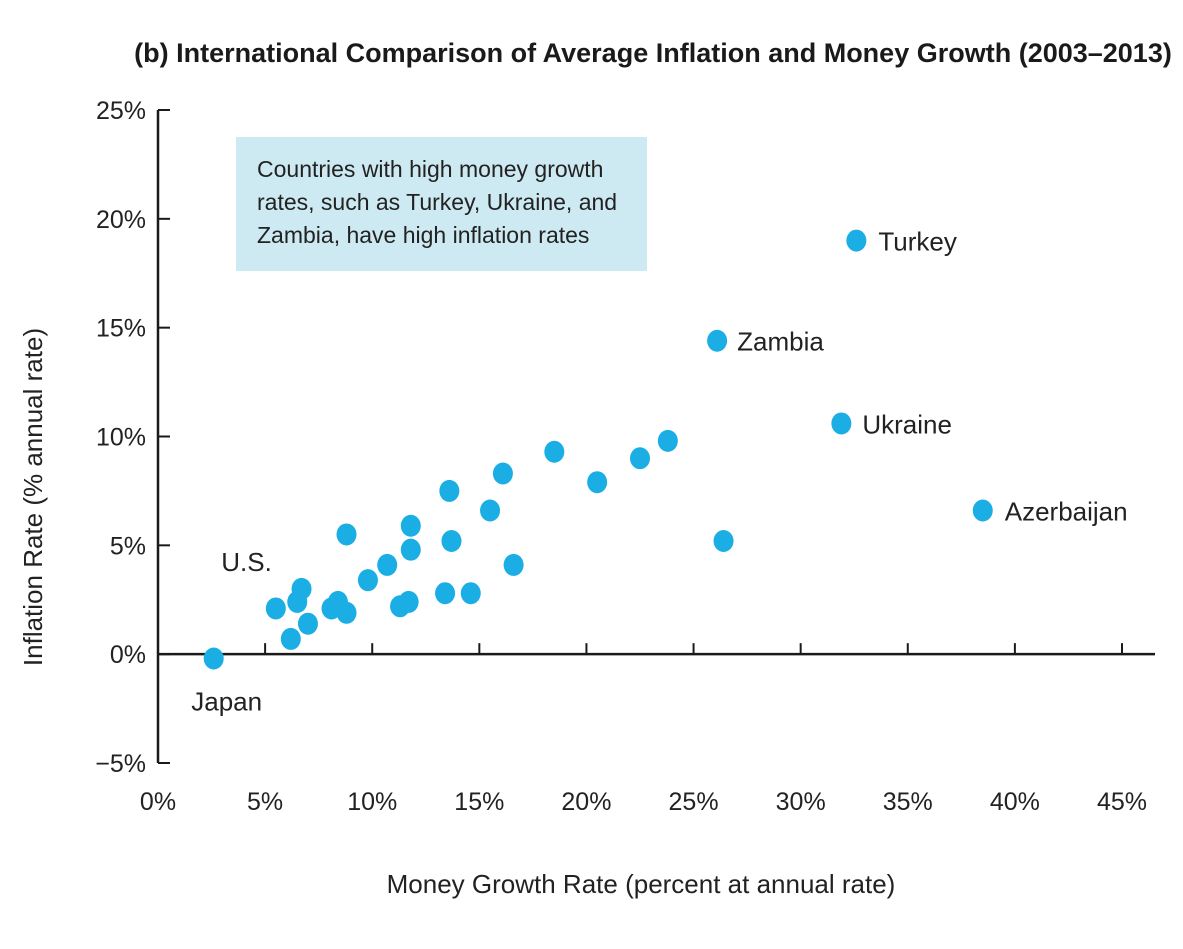 The height and width of the screenshot is (949, 1183). I want to click on x-tick-label: 10%, so click(372, 802).